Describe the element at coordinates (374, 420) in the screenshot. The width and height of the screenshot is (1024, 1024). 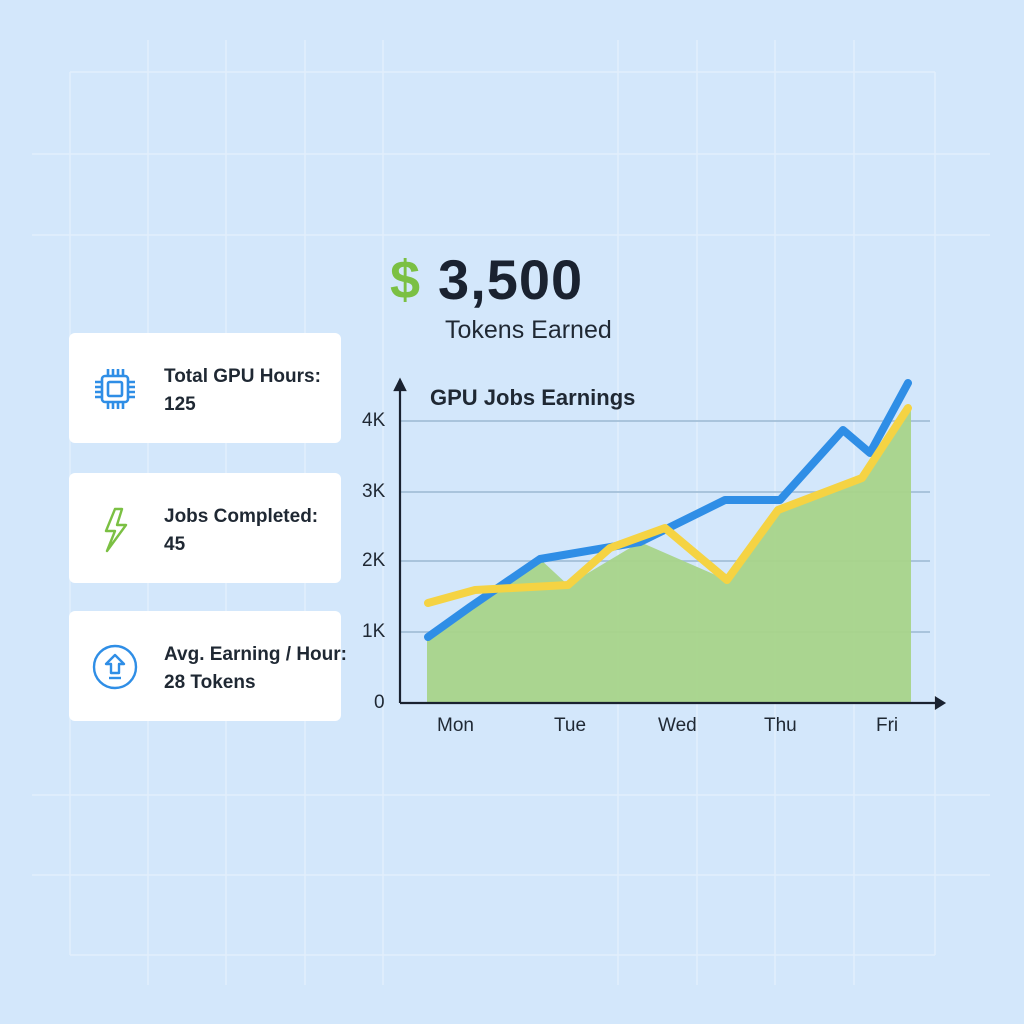
I see `y-tick-4k: 4K` at that location.